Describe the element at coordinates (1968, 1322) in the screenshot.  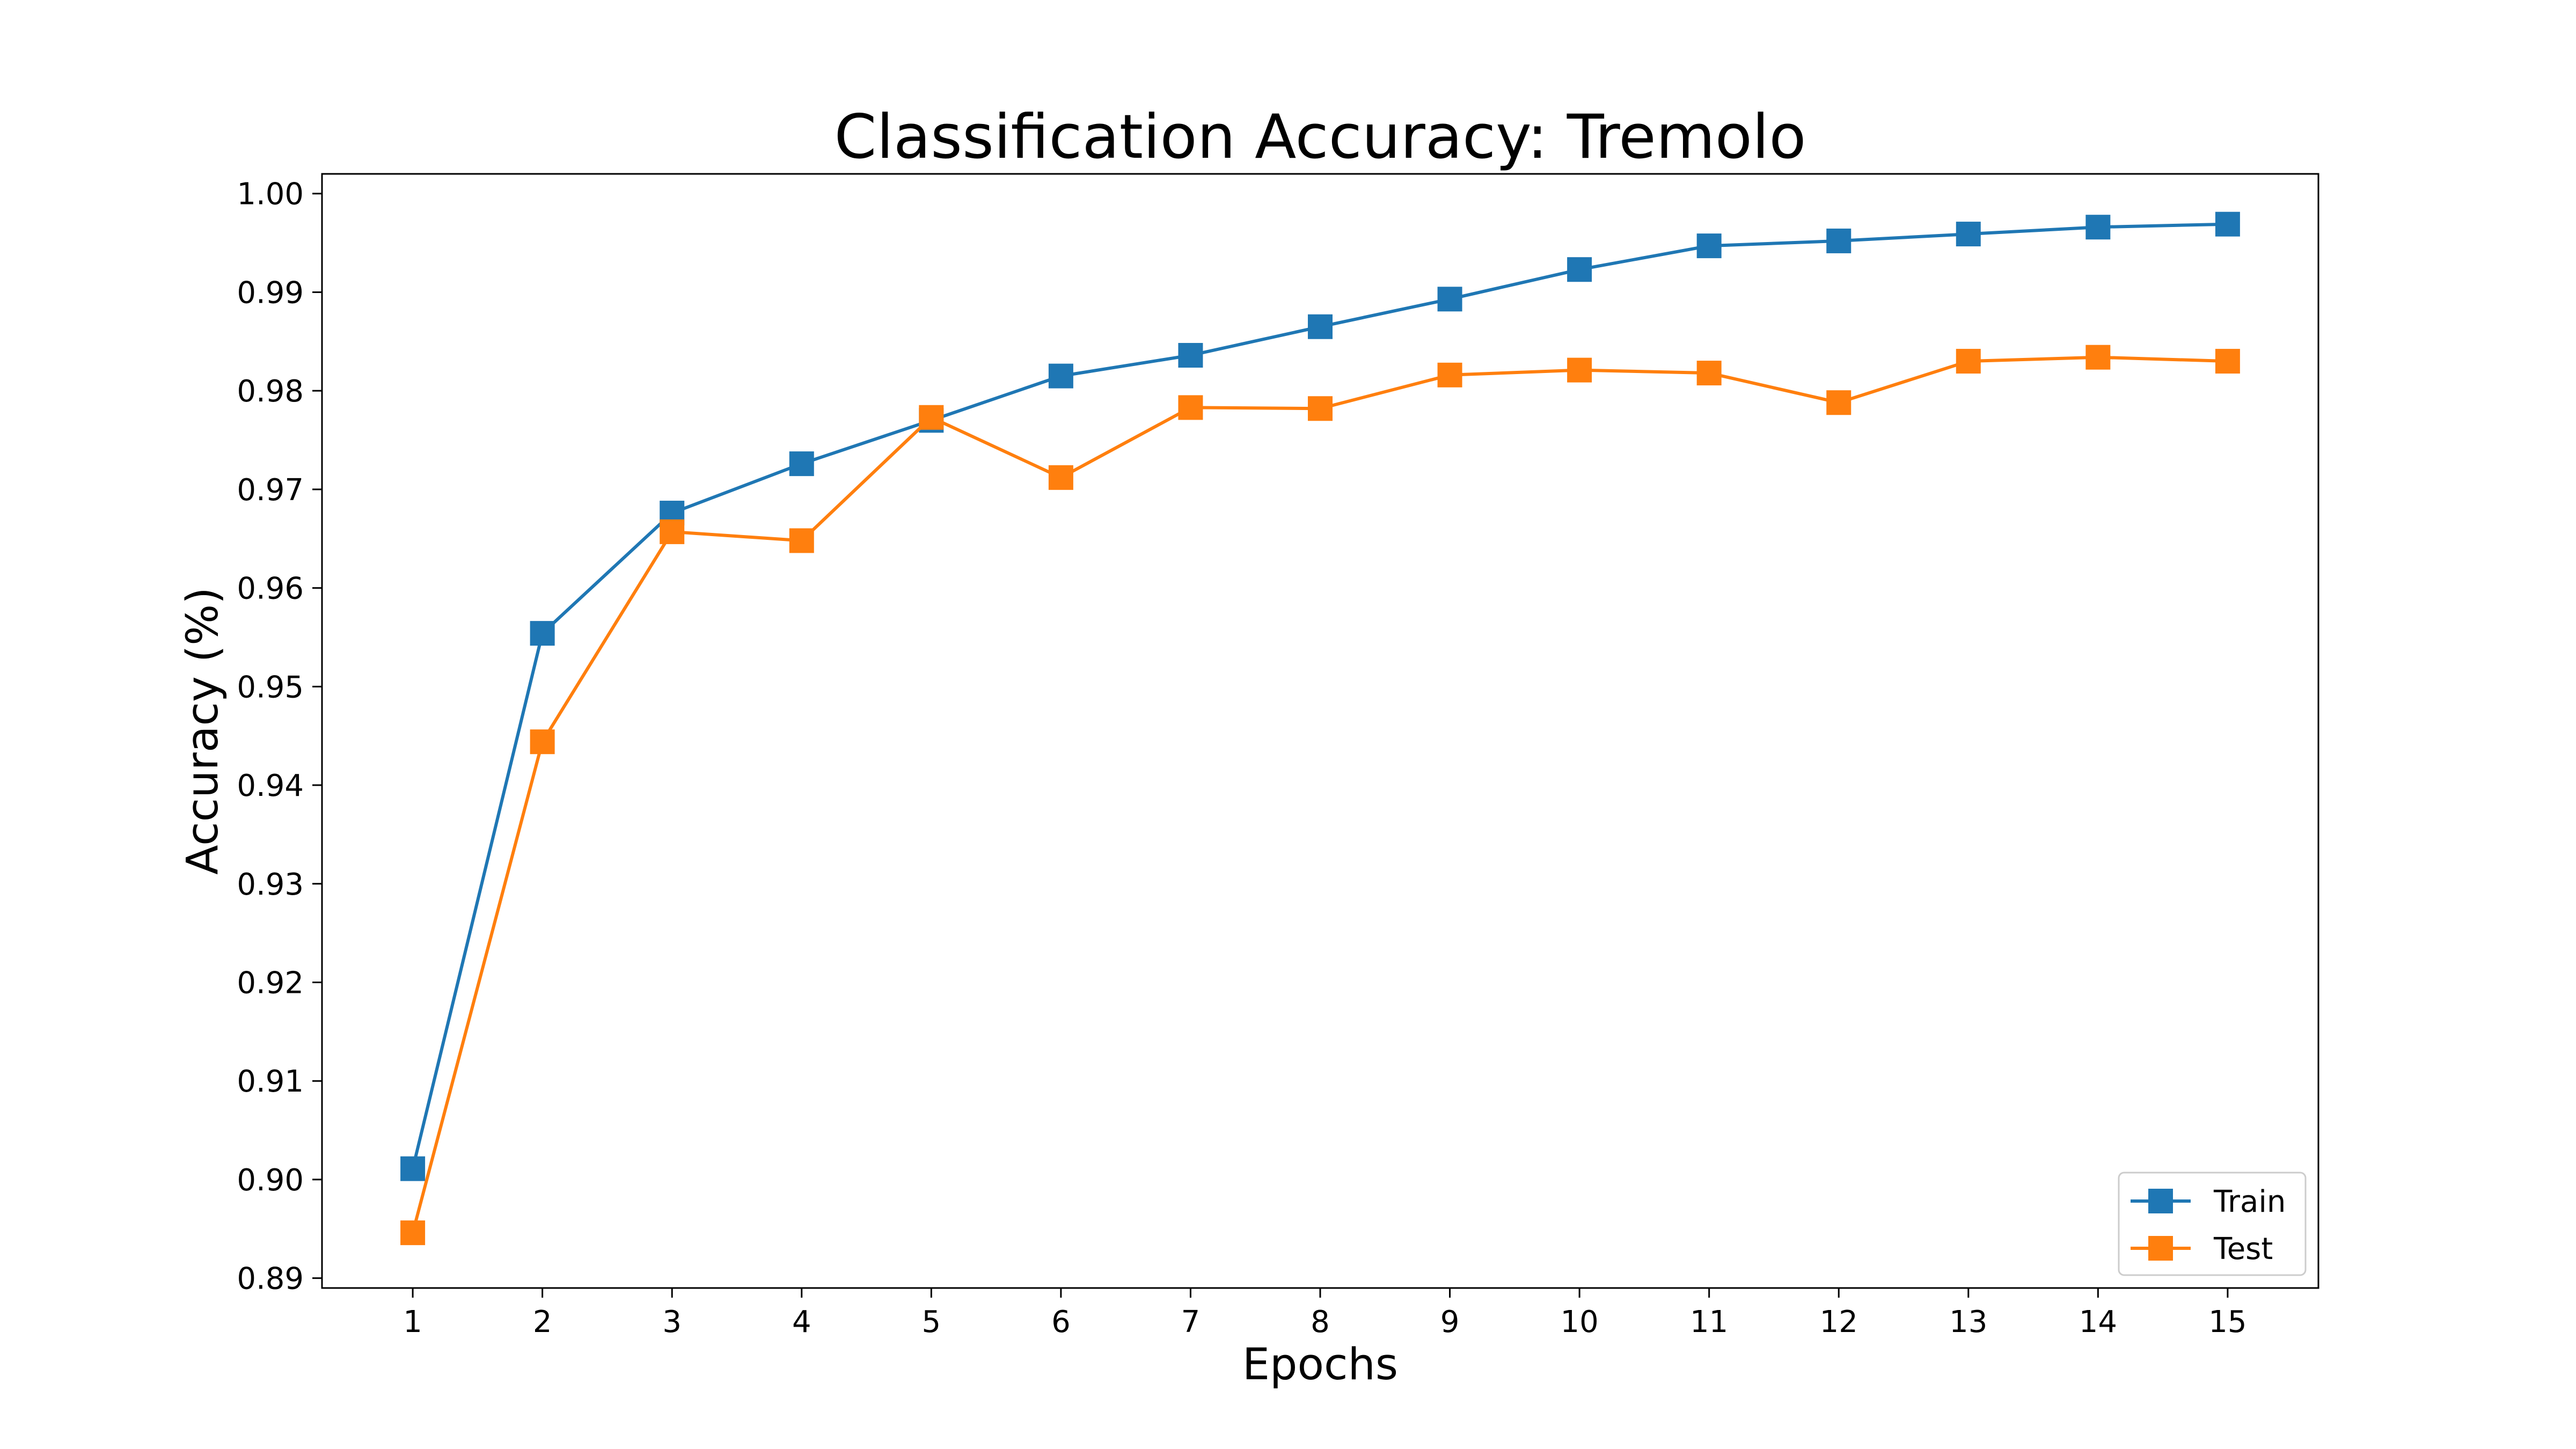
I see `x-tick-label: 13` at that location.